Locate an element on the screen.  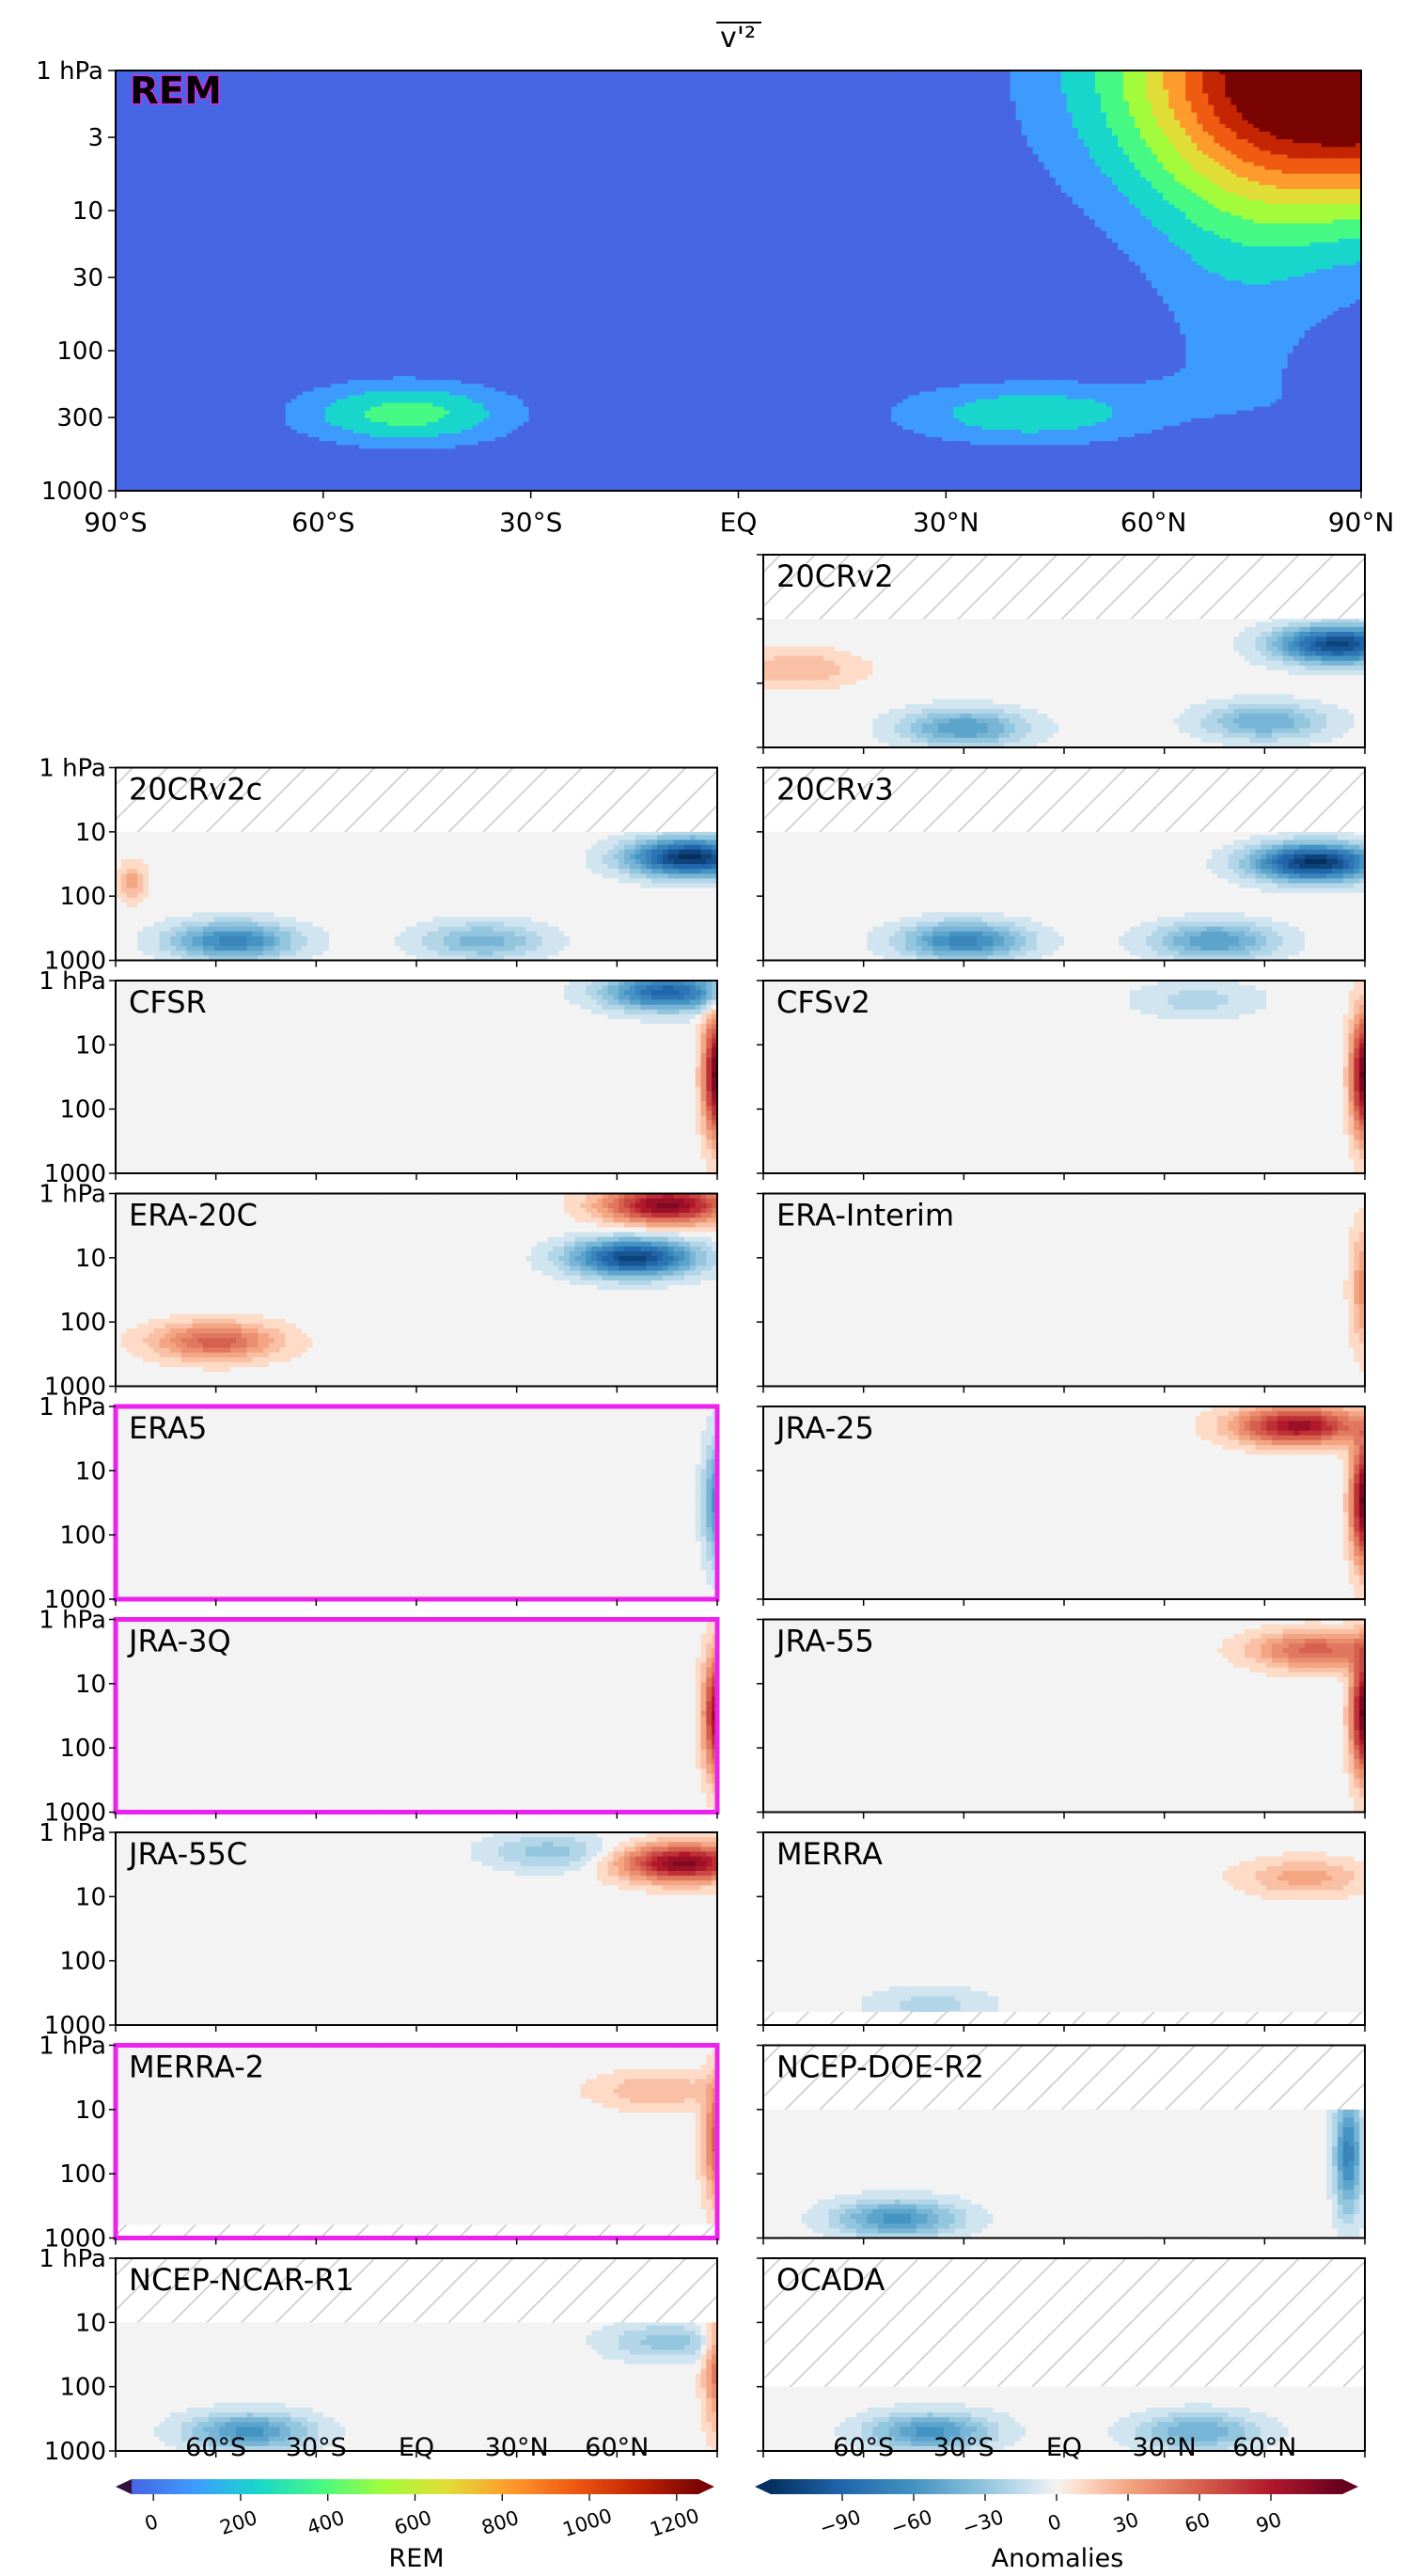
rem-y-tick-label: 100 is located at coordinates (79, 352).